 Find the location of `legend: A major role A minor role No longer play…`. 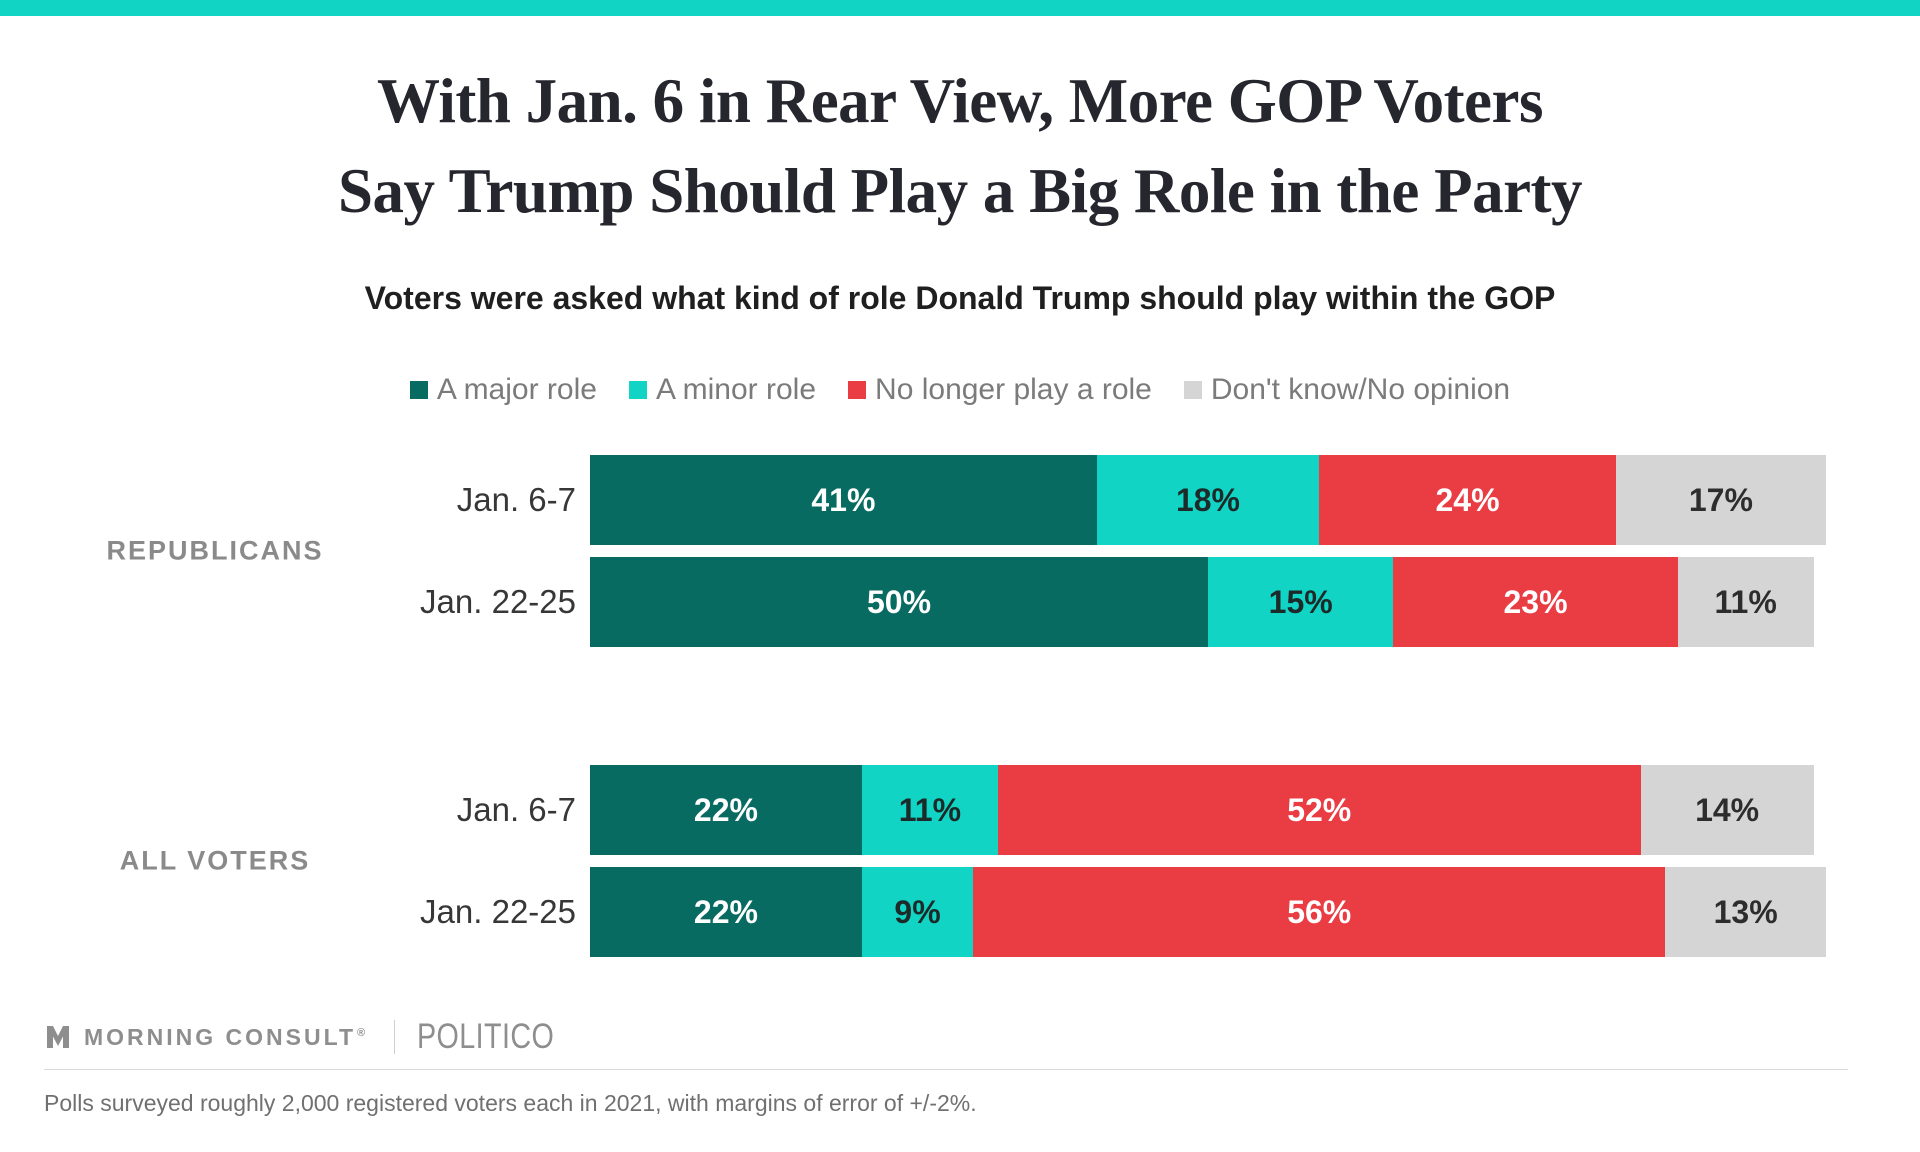

legend: A major role A minor role No longer play… is located at coordinates (960, 390).